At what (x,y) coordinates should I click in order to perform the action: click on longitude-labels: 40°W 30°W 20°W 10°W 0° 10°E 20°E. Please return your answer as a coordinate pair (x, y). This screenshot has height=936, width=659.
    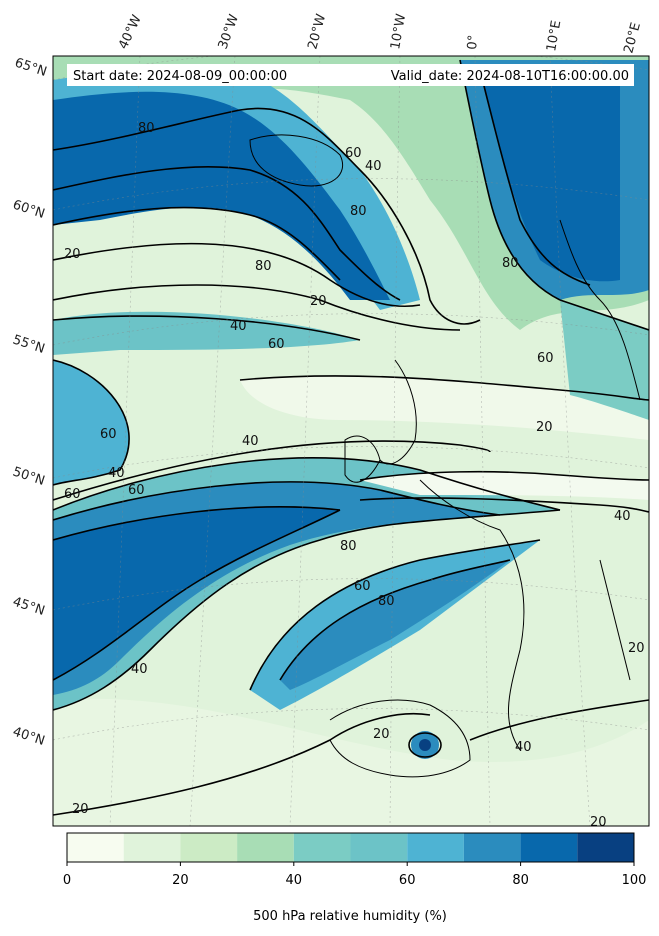
    Looking at the image, I should click on (380, 33).